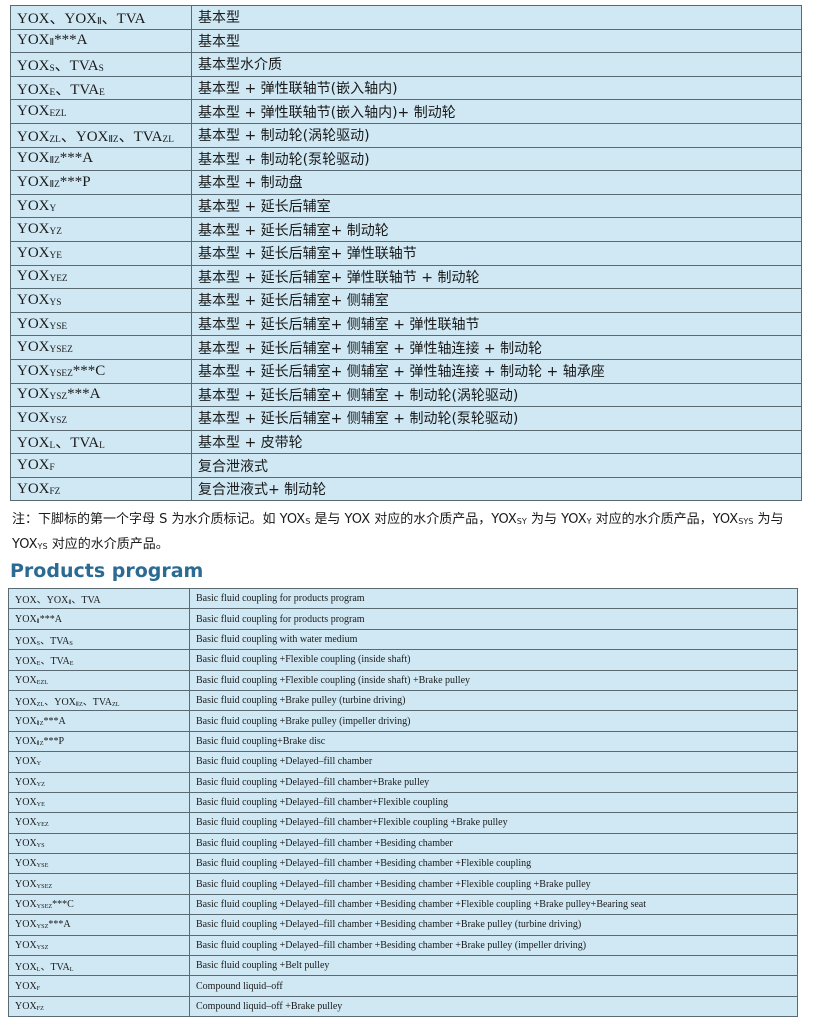 This screenshot has height=1024, width=814. What do you see at coordinates (40, 784) in the screenshot?
I see `subscript: YZ` at bounding box center [40, 784].